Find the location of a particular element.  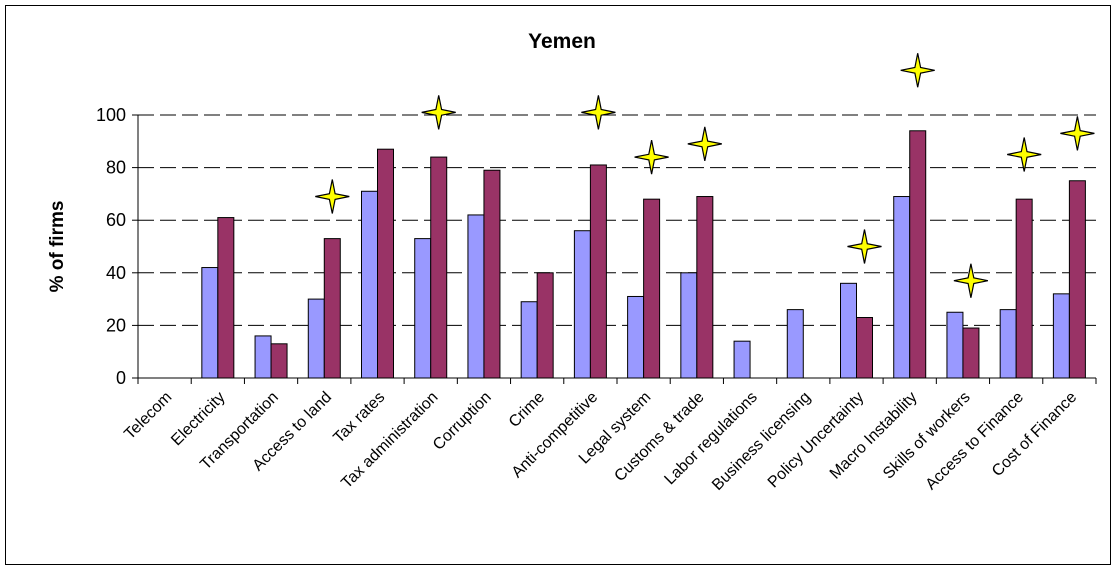

x-category-label: Access to Finance is located at coordinates (975, 441).